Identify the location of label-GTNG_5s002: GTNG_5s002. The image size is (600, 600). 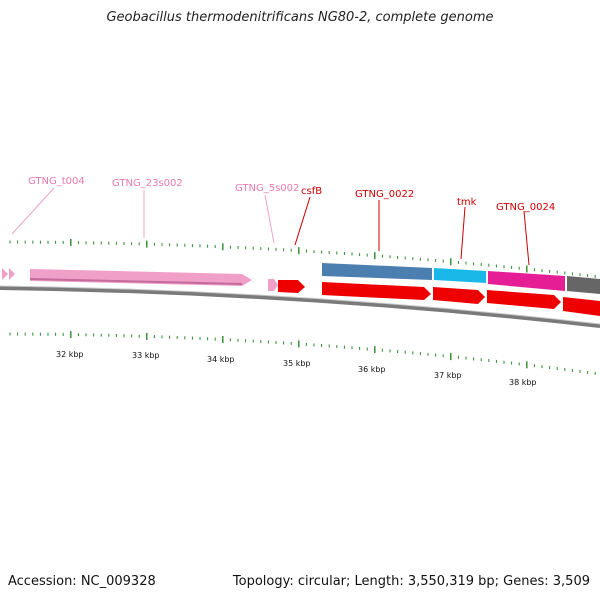
(267, 188).